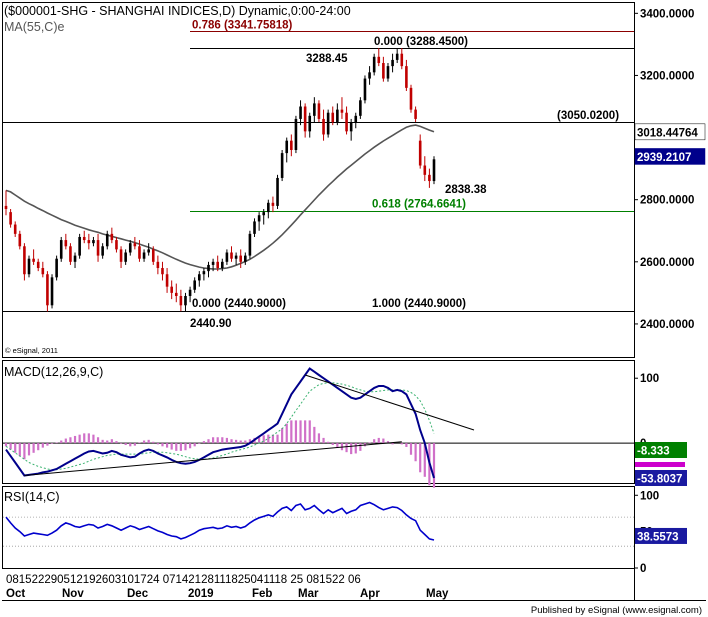 The height and width of the screenshot is (617, 708). Describe the element at coordinates (32, 497) in the screenshot. I see `rsi-title: RSI(14,C)` at that location.